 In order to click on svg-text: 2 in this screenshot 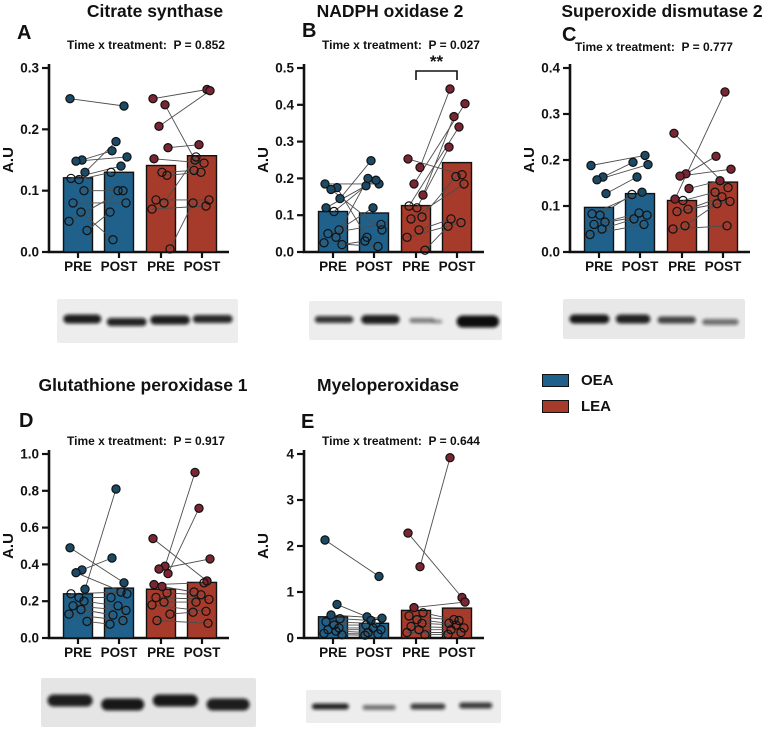, I will do `click(290, 546)`.